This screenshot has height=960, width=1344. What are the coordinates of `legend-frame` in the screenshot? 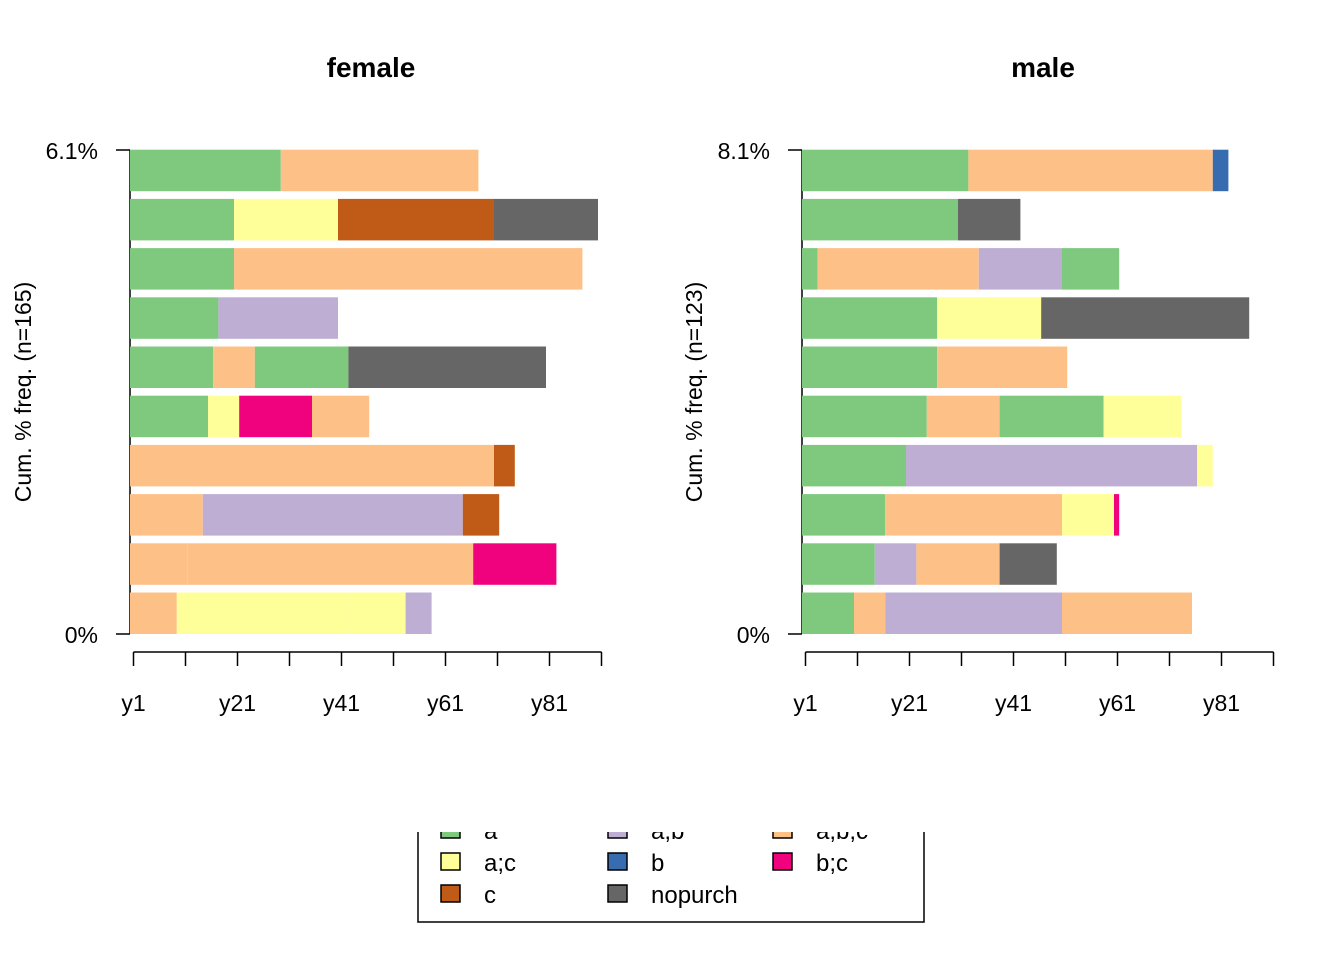 It's located at (671, 877).